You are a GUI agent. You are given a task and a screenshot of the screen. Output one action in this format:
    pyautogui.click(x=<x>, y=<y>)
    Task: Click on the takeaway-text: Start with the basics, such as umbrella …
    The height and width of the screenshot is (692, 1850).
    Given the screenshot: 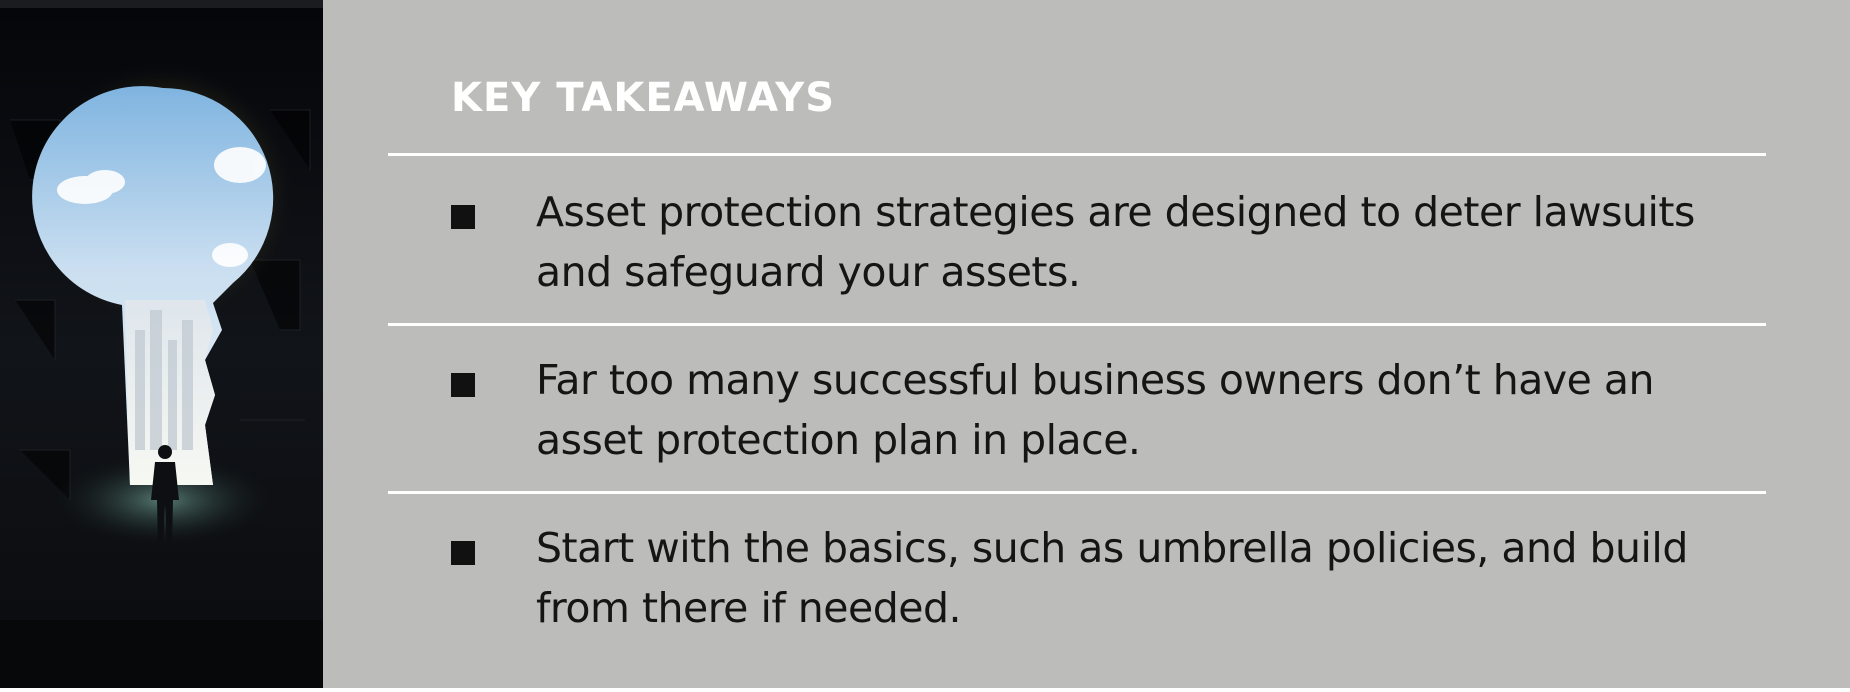 What is the action you would take?
    pyautogui.click(x=1112, y=578)
    